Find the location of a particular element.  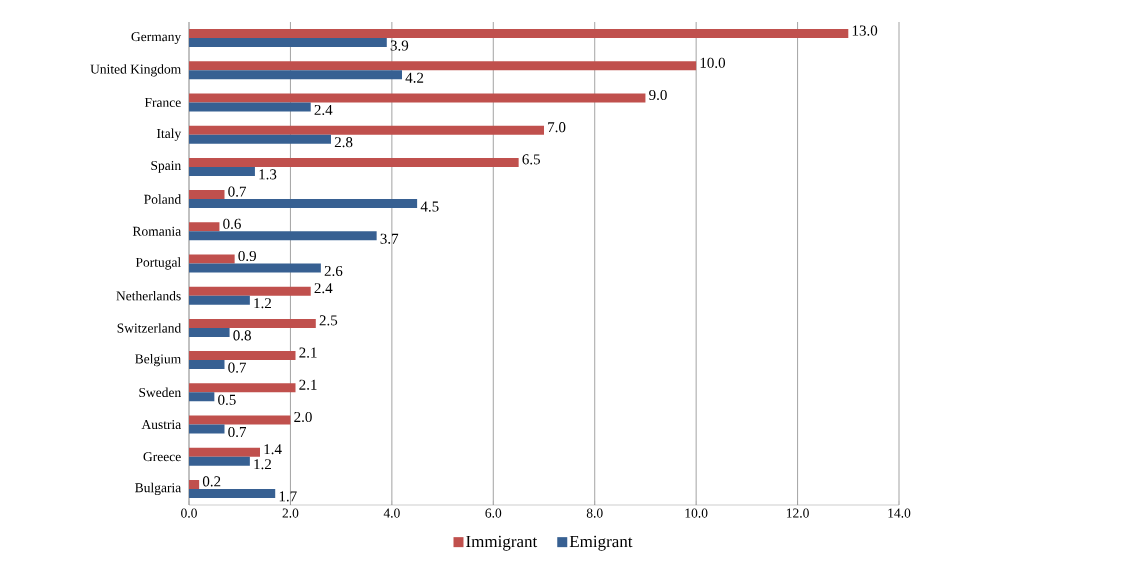

y-tick-label: Sweden is located at coordinates (160, 392).